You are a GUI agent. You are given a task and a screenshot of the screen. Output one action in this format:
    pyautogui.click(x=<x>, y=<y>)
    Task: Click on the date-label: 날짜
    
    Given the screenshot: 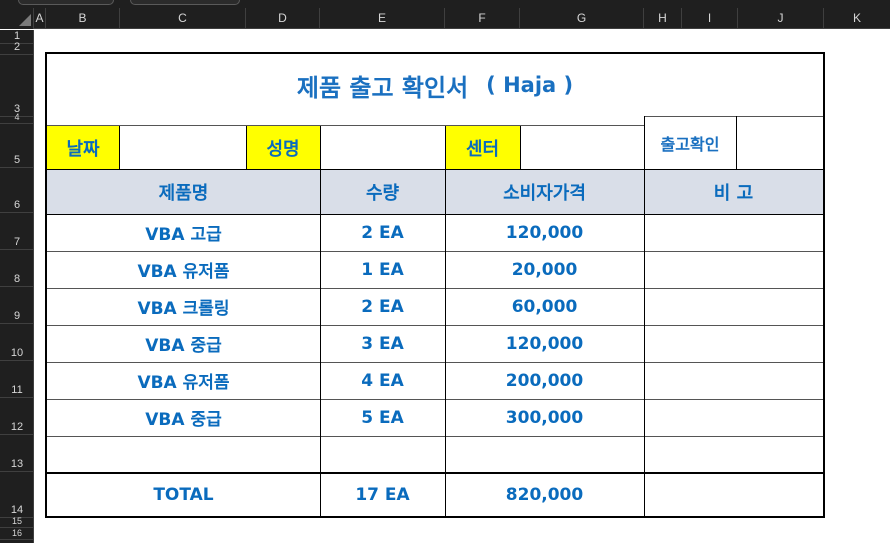 What is the action you would take?
    pyautogui.click(x=83, y=147)
    